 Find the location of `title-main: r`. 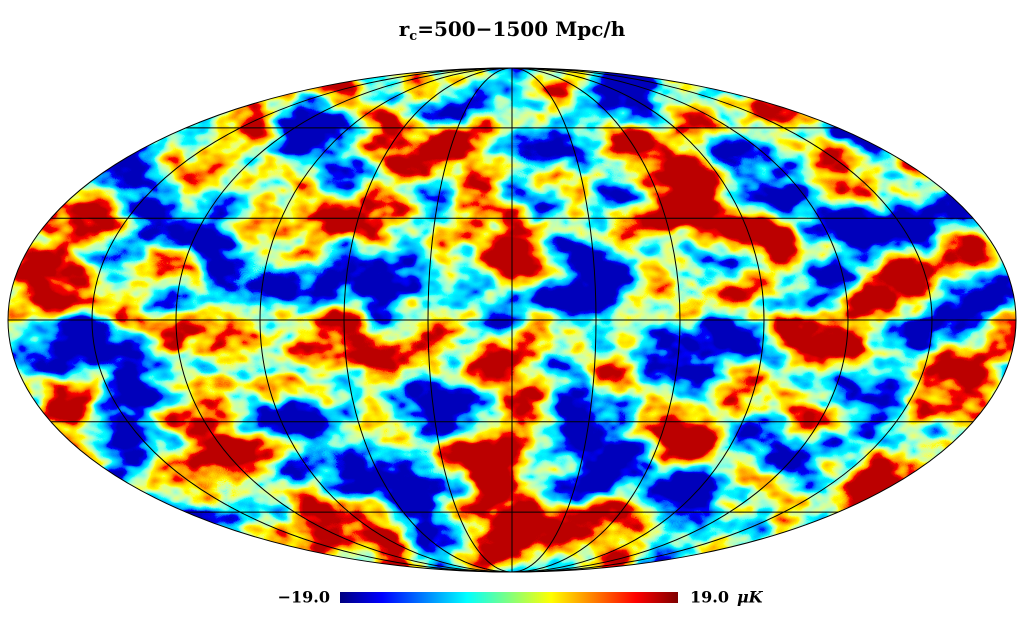

title-main: r is located at coordinates (404, 29).